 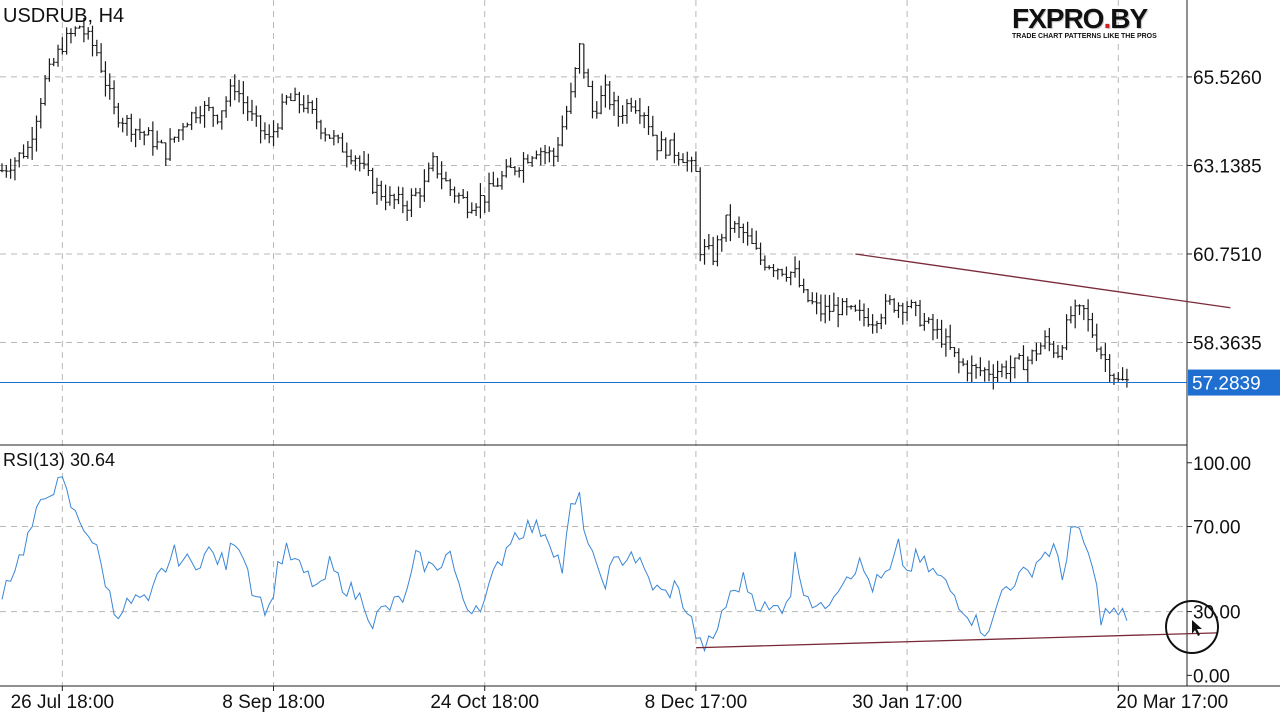 I want to click on price-trendline, so click(x=1043, y=281).